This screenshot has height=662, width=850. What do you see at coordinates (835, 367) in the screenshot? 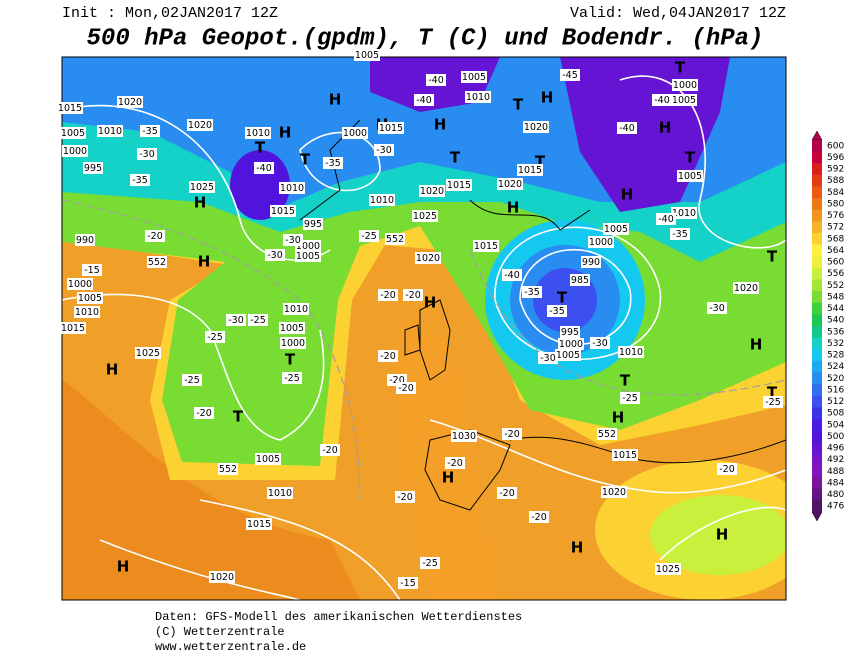
I see `colorbar-label: 524` at bounding box center [835, 367].